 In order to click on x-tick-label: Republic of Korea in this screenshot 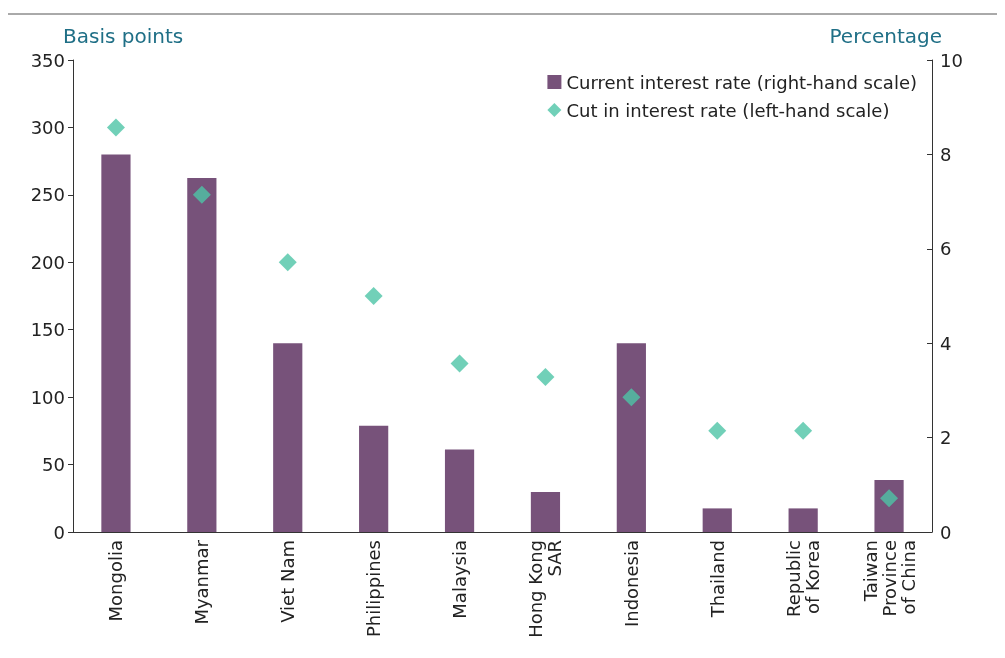, I will do `click(803, 578)`.